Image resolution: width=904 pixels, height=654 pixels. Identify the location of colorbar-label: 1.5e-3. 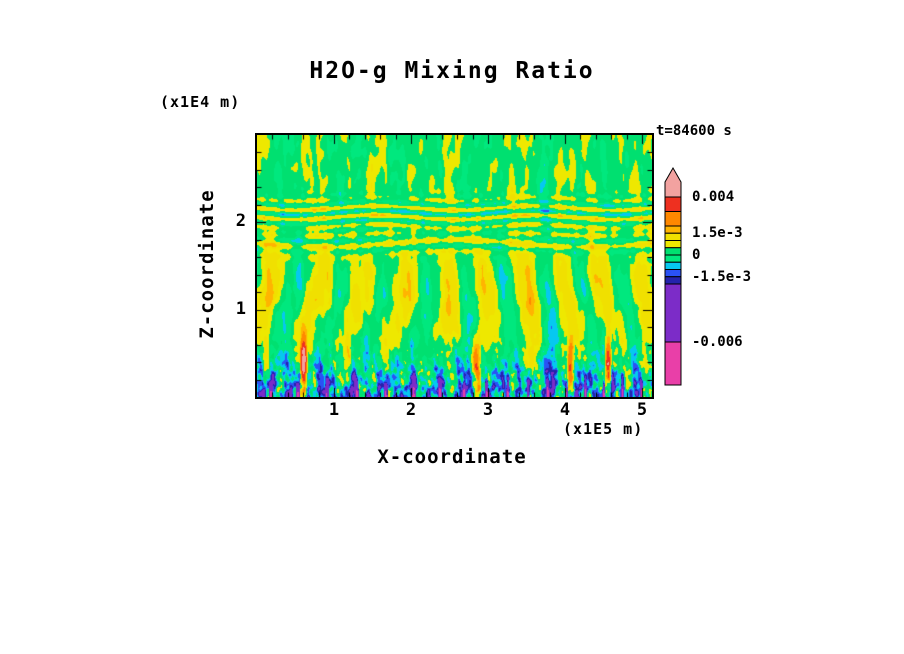
(717, 233).